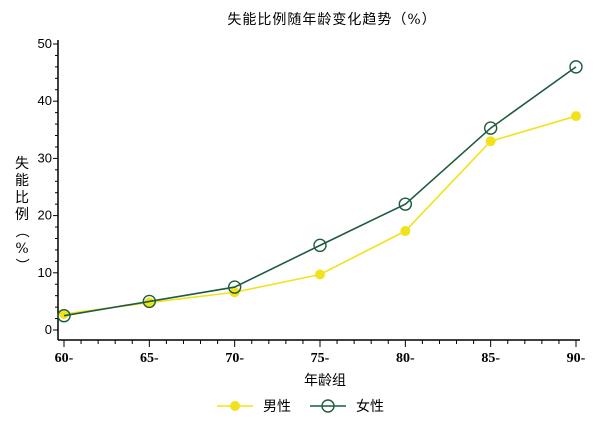 The width and height of the screenshot is (600, 424). Describe the element at coordinates (45, 43) in the screenshot. I see `y-tick-label: 50` at that location.